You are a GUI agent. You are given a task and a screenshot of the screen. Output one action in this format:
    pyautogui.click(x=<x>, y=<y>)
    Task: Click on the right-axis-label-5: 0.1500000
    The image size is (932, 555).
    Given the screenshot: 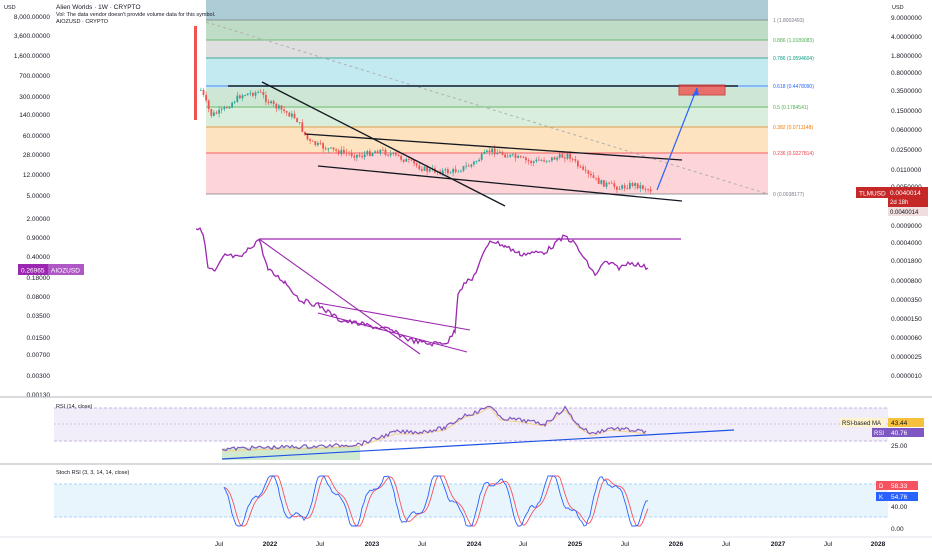 What is the action you would take?
    pyautogui.click(x=906, y=111)
    